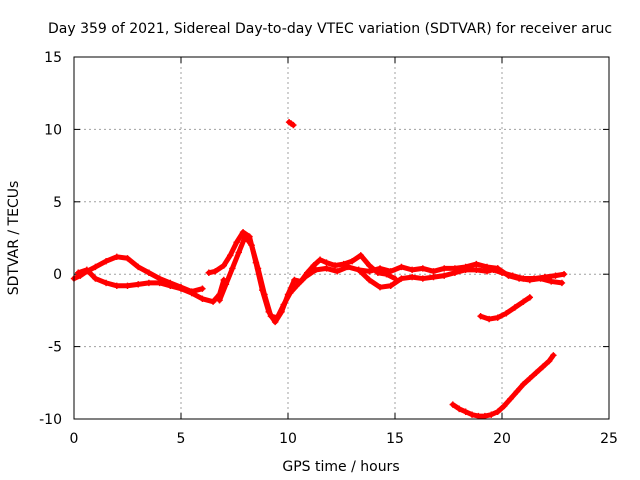 Image resolution: width=640 pixels, height=480 pixels. I want to click on y-tick-label: 15, so click(53, 58).